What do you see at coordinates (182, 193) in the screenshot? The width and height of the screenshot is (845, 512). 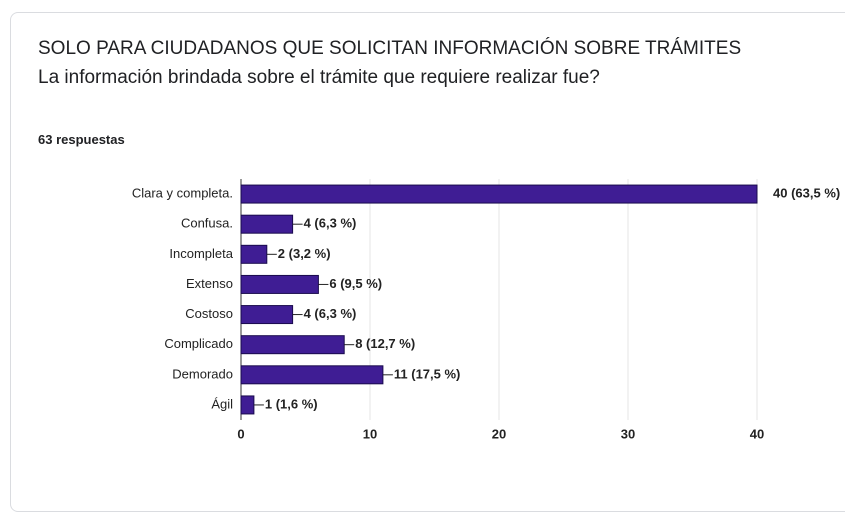 I see `y-tick-label: Clara y completa.` at bounding box center [182, 193].